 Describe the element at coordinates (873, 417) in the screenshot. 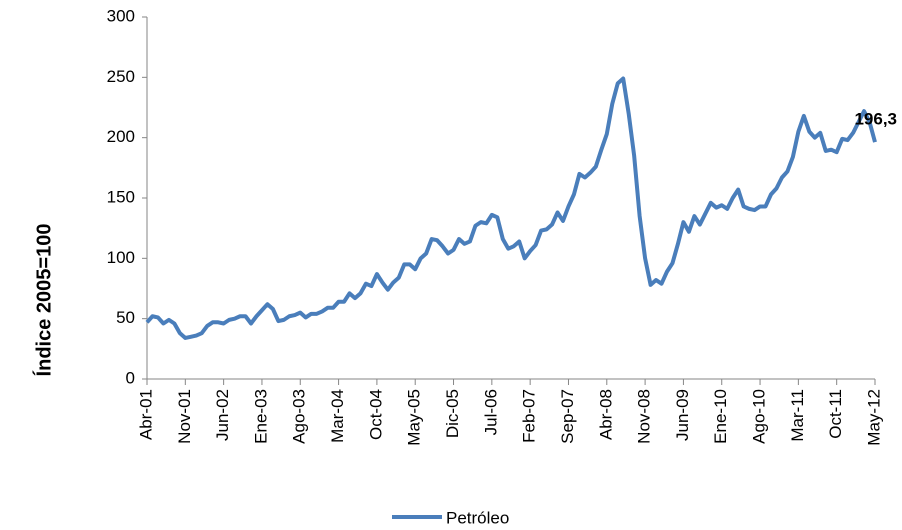

I see `x-tick-label: May-12` at that location.